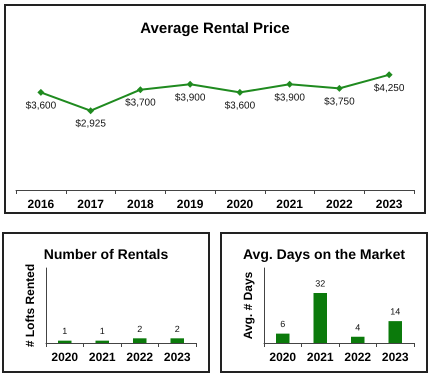  What do you see at coordinates (90, 124) in the screenshot?
I see `data-label: $2,925` at bounding box center [90, 124].